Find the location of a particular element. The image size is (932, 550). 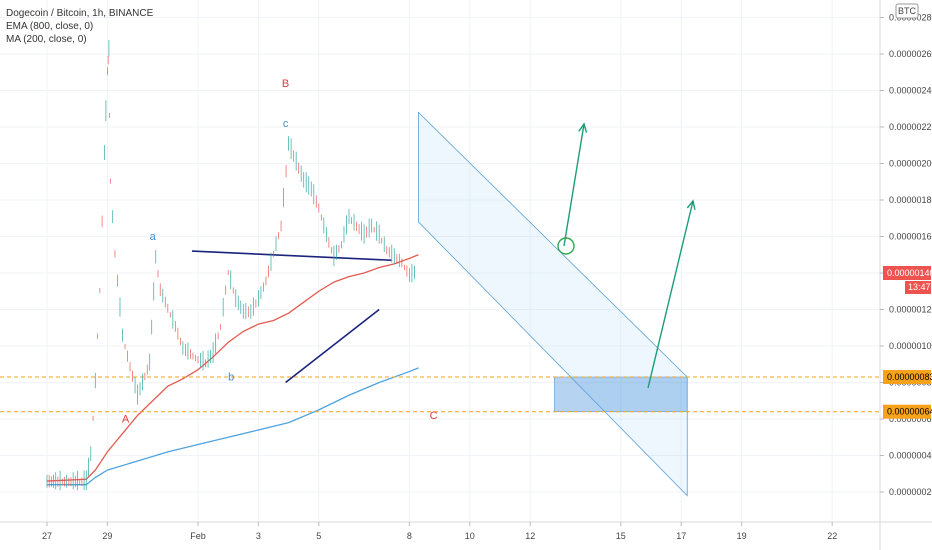

x-tick-label: 22 is located at coordinates (832, 536).